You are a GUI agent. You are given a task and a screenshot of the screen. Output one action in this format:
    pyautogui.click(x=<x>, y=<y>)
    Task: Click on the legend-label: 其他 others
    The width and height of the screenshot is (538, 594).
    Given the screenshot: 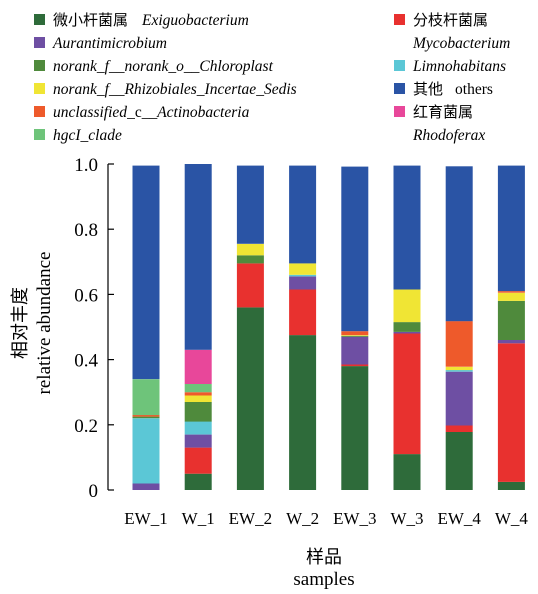 What is the action you would take?
    pyautogui.click(x=453, y=89)
    